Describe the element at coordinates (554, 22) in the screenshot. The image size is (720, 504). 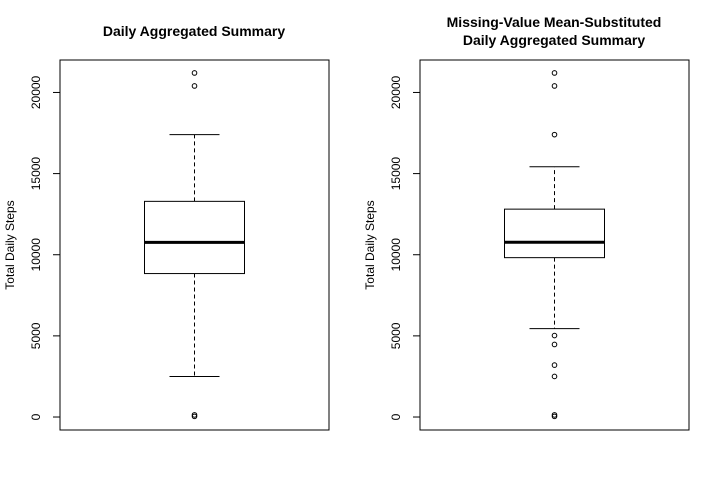
I see `chart-title-line: Missing-Value Mean-Substituted` at that location.